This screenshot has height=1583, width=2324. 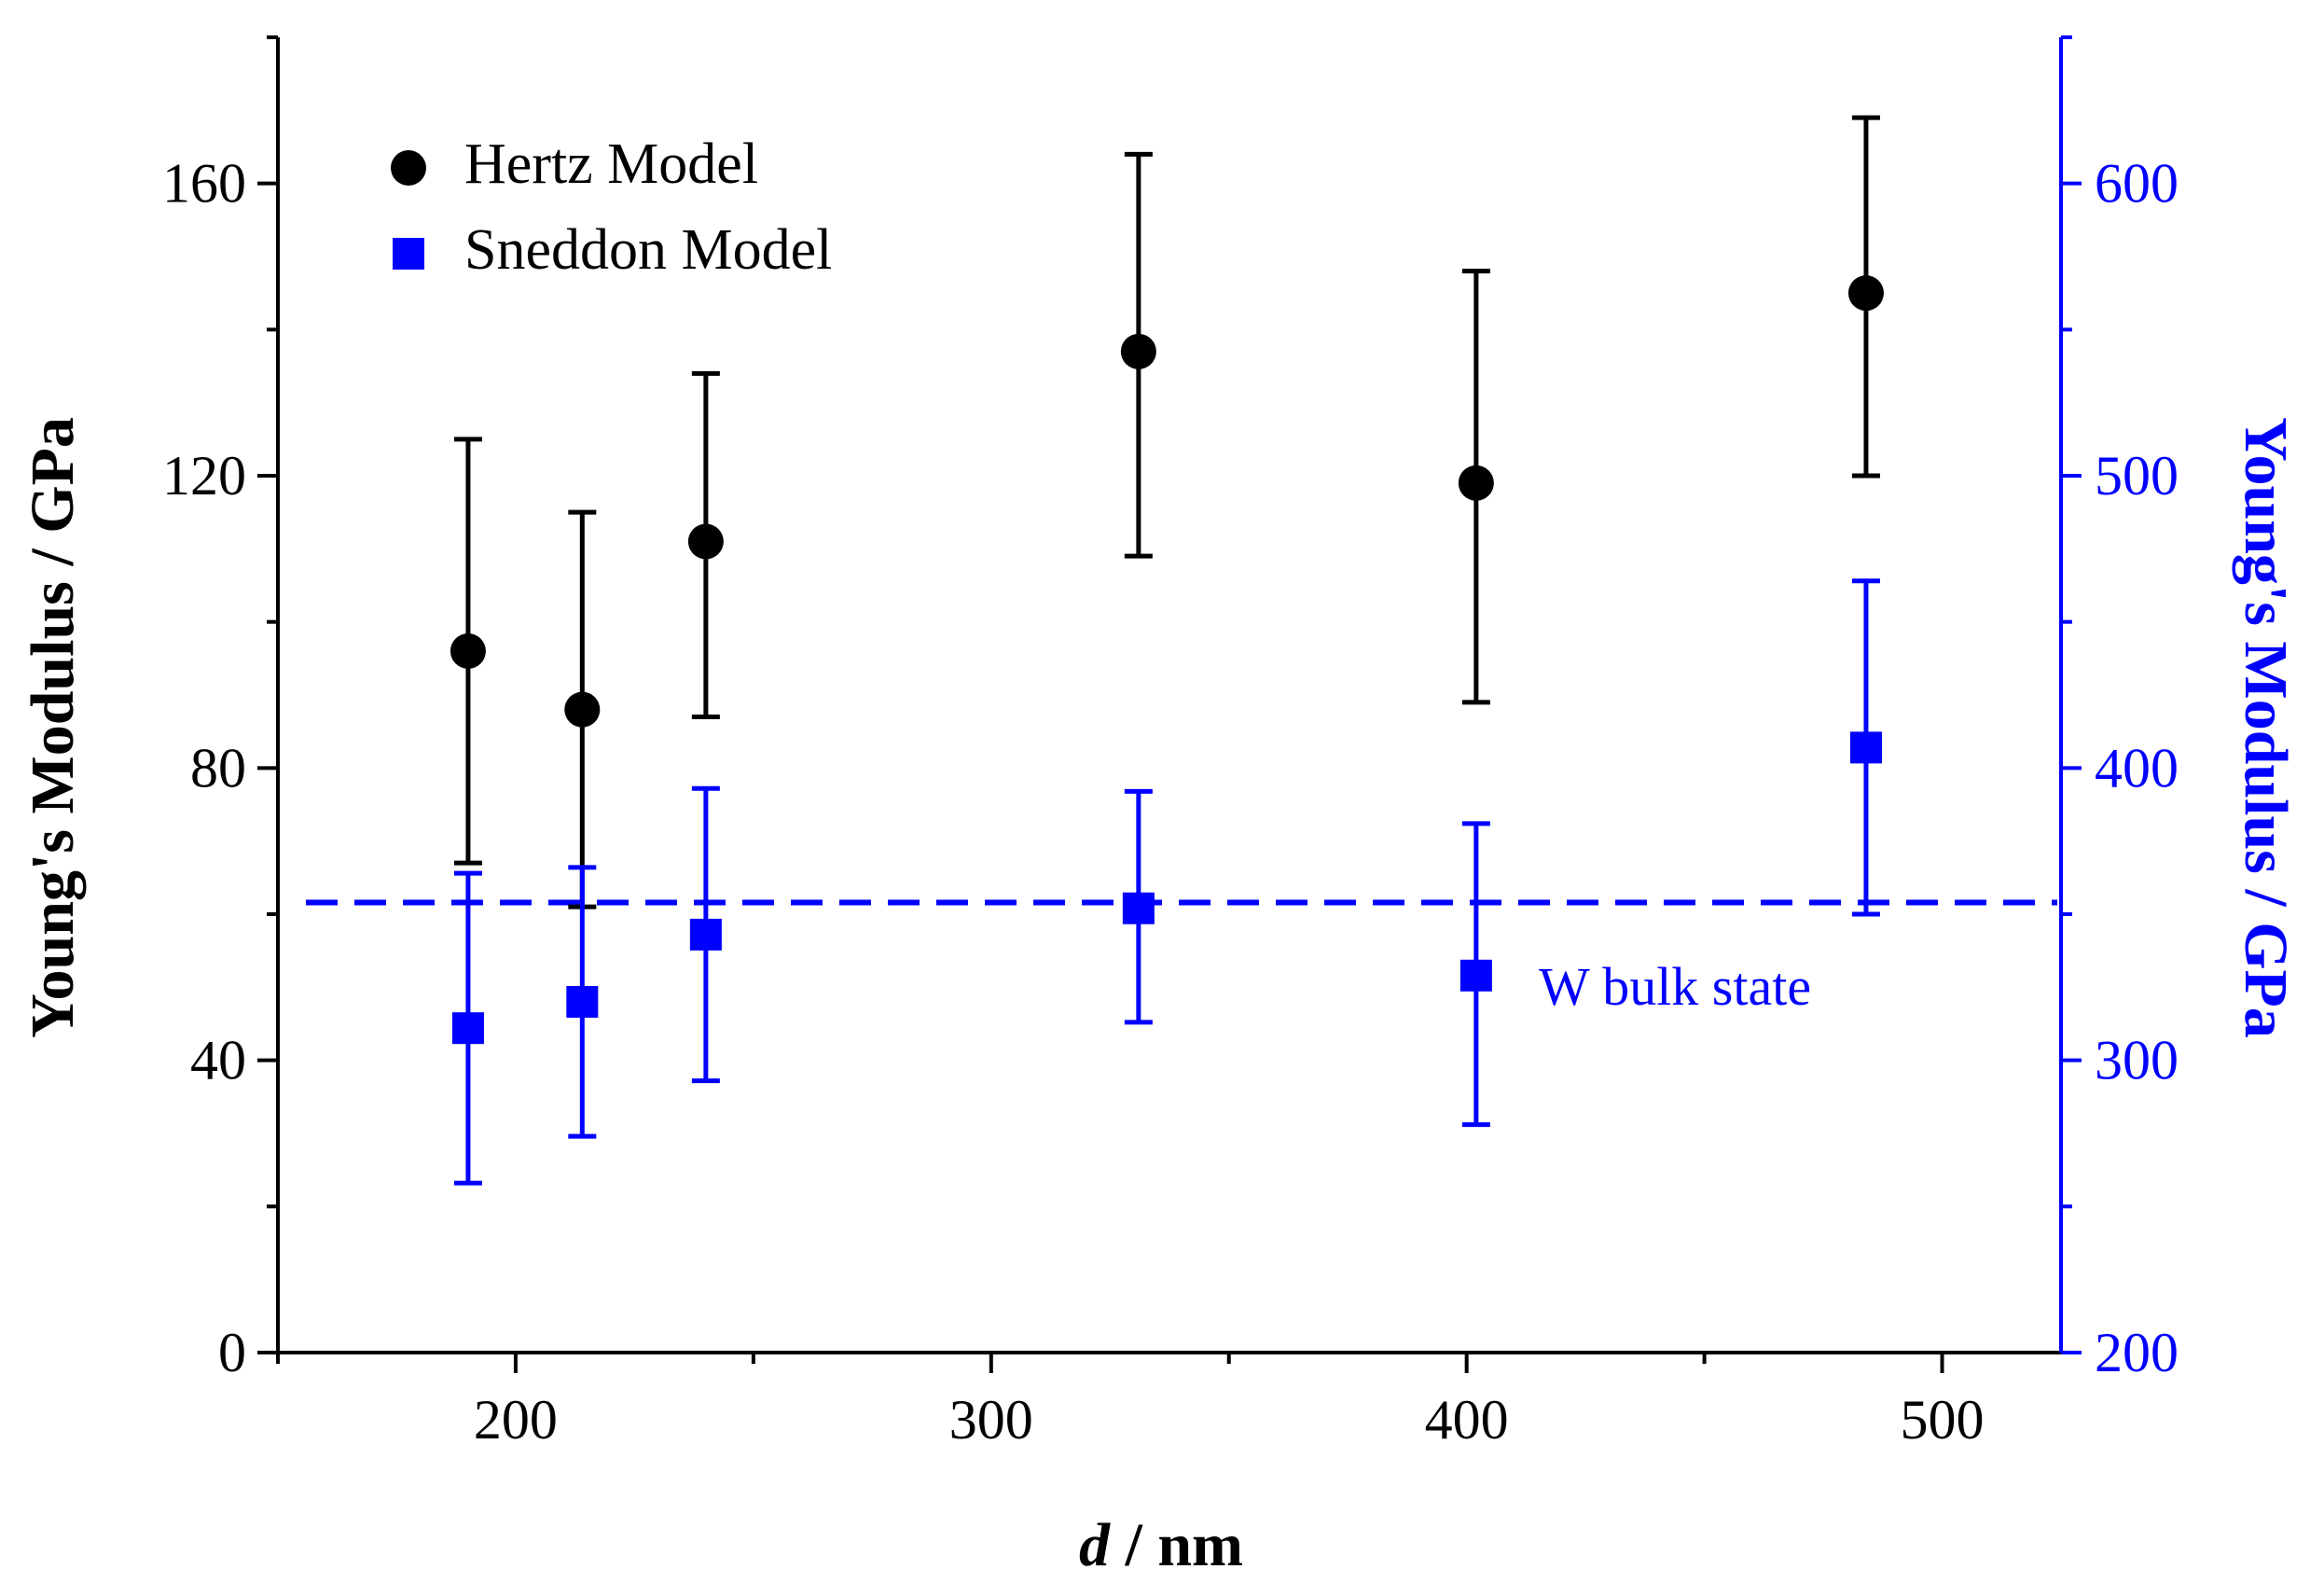 What do you see at coordinates (232, 1352) in the screenshot?
I see `y-left-tick-label: 0` at bounding box center [232, 1352].